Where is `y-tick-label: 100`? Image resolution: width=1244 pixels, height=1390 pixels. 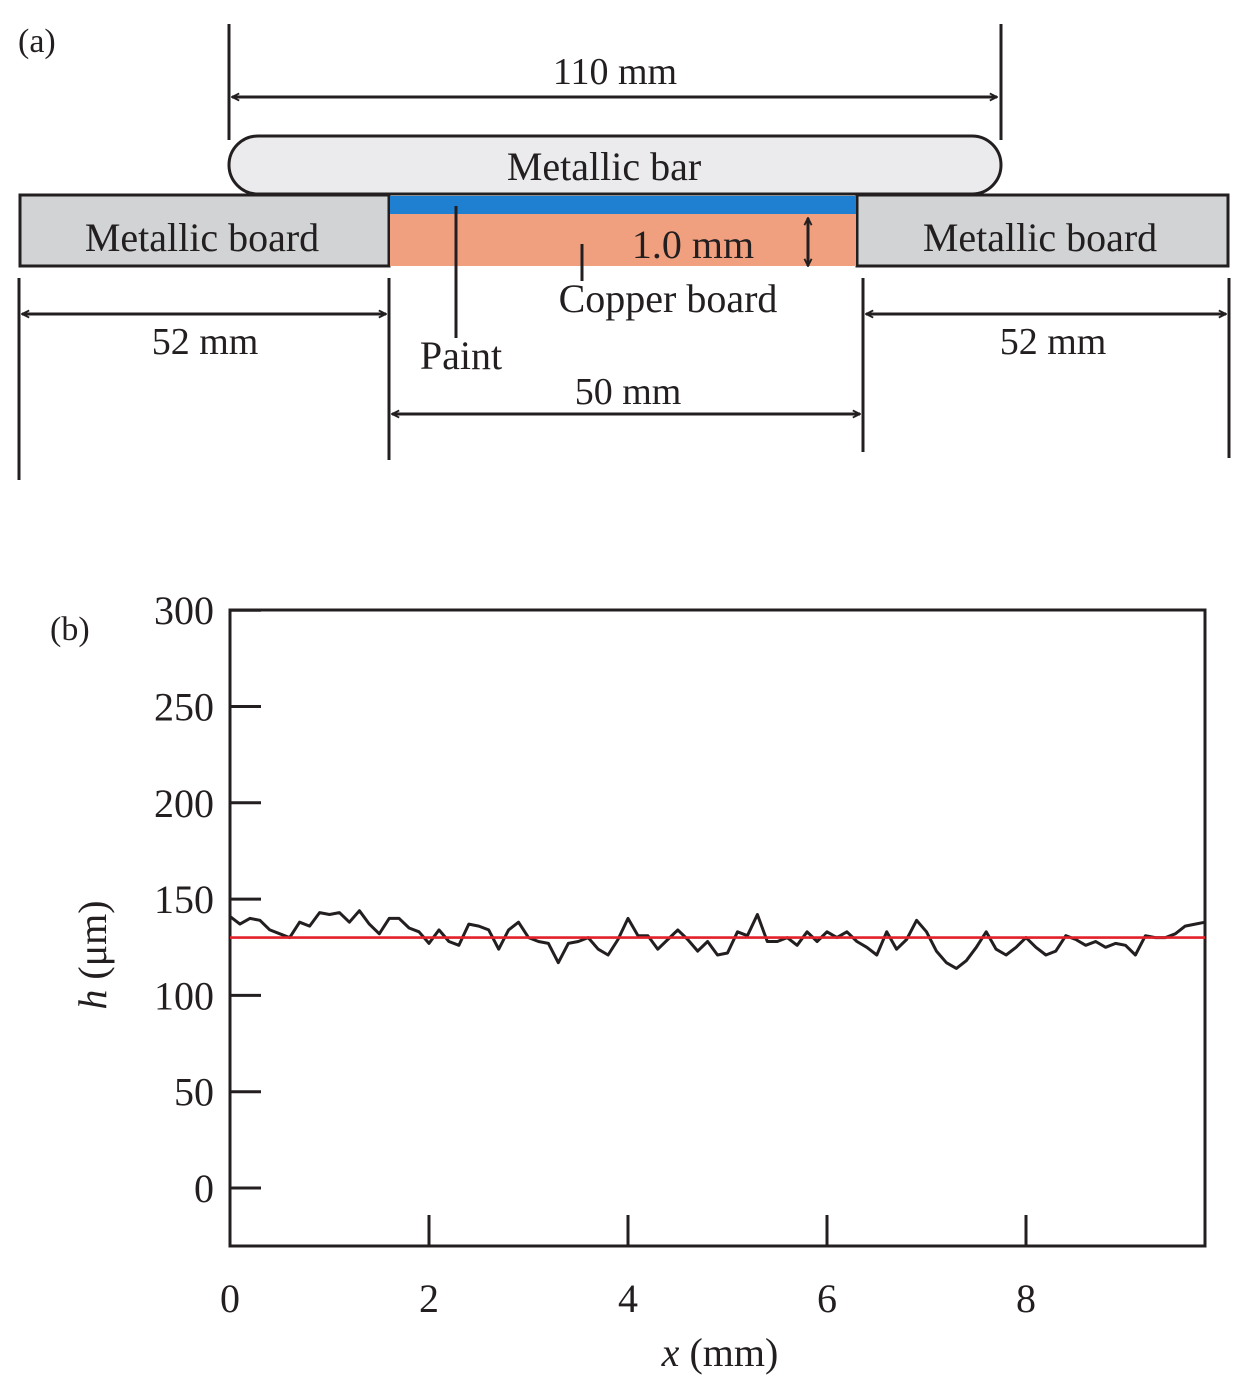
y-tick-label: 100 is located at coordinates (184, 995).